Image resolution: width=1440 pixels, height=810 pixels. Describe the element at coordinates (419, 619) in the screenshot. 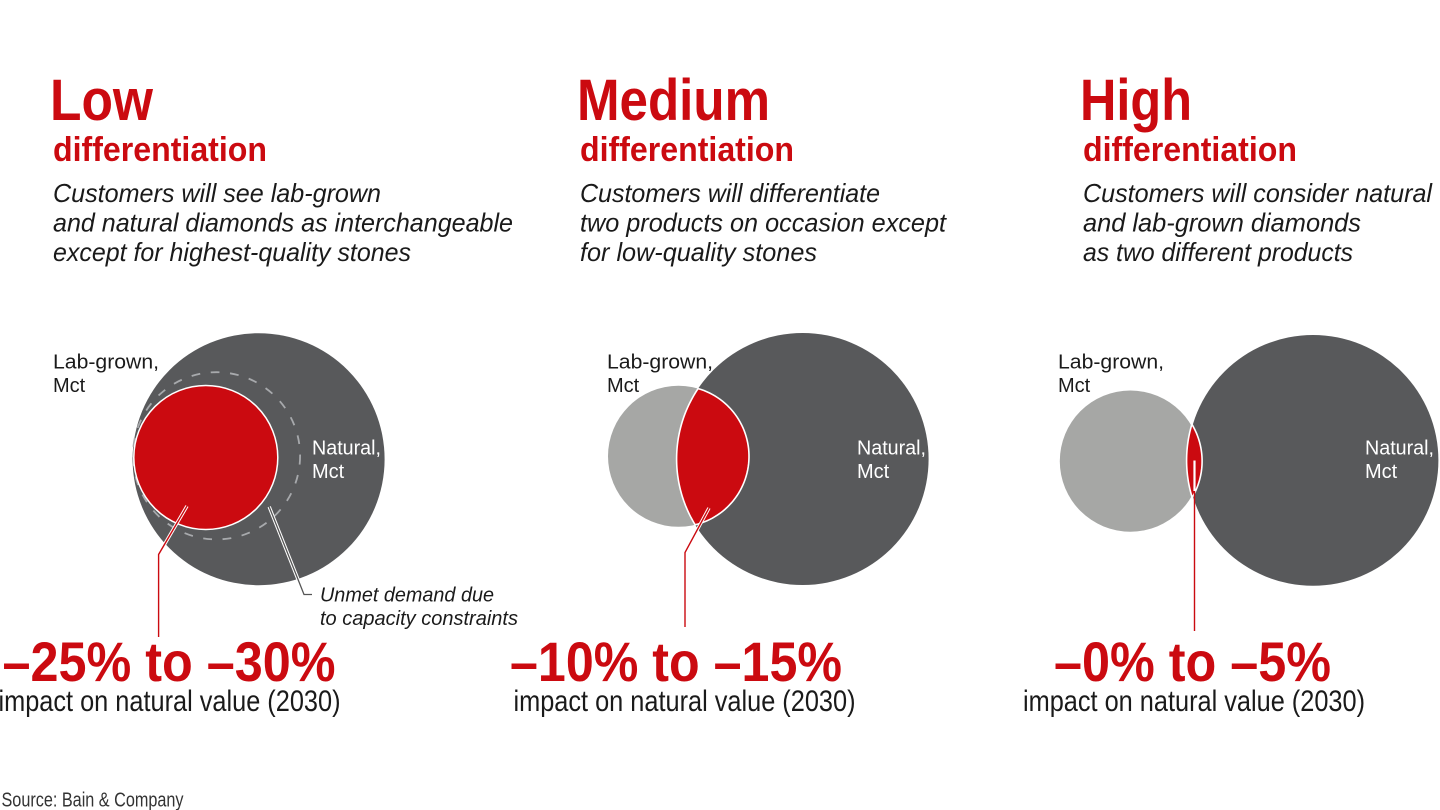

I see `svg-text: to capacity constraints` at that location.